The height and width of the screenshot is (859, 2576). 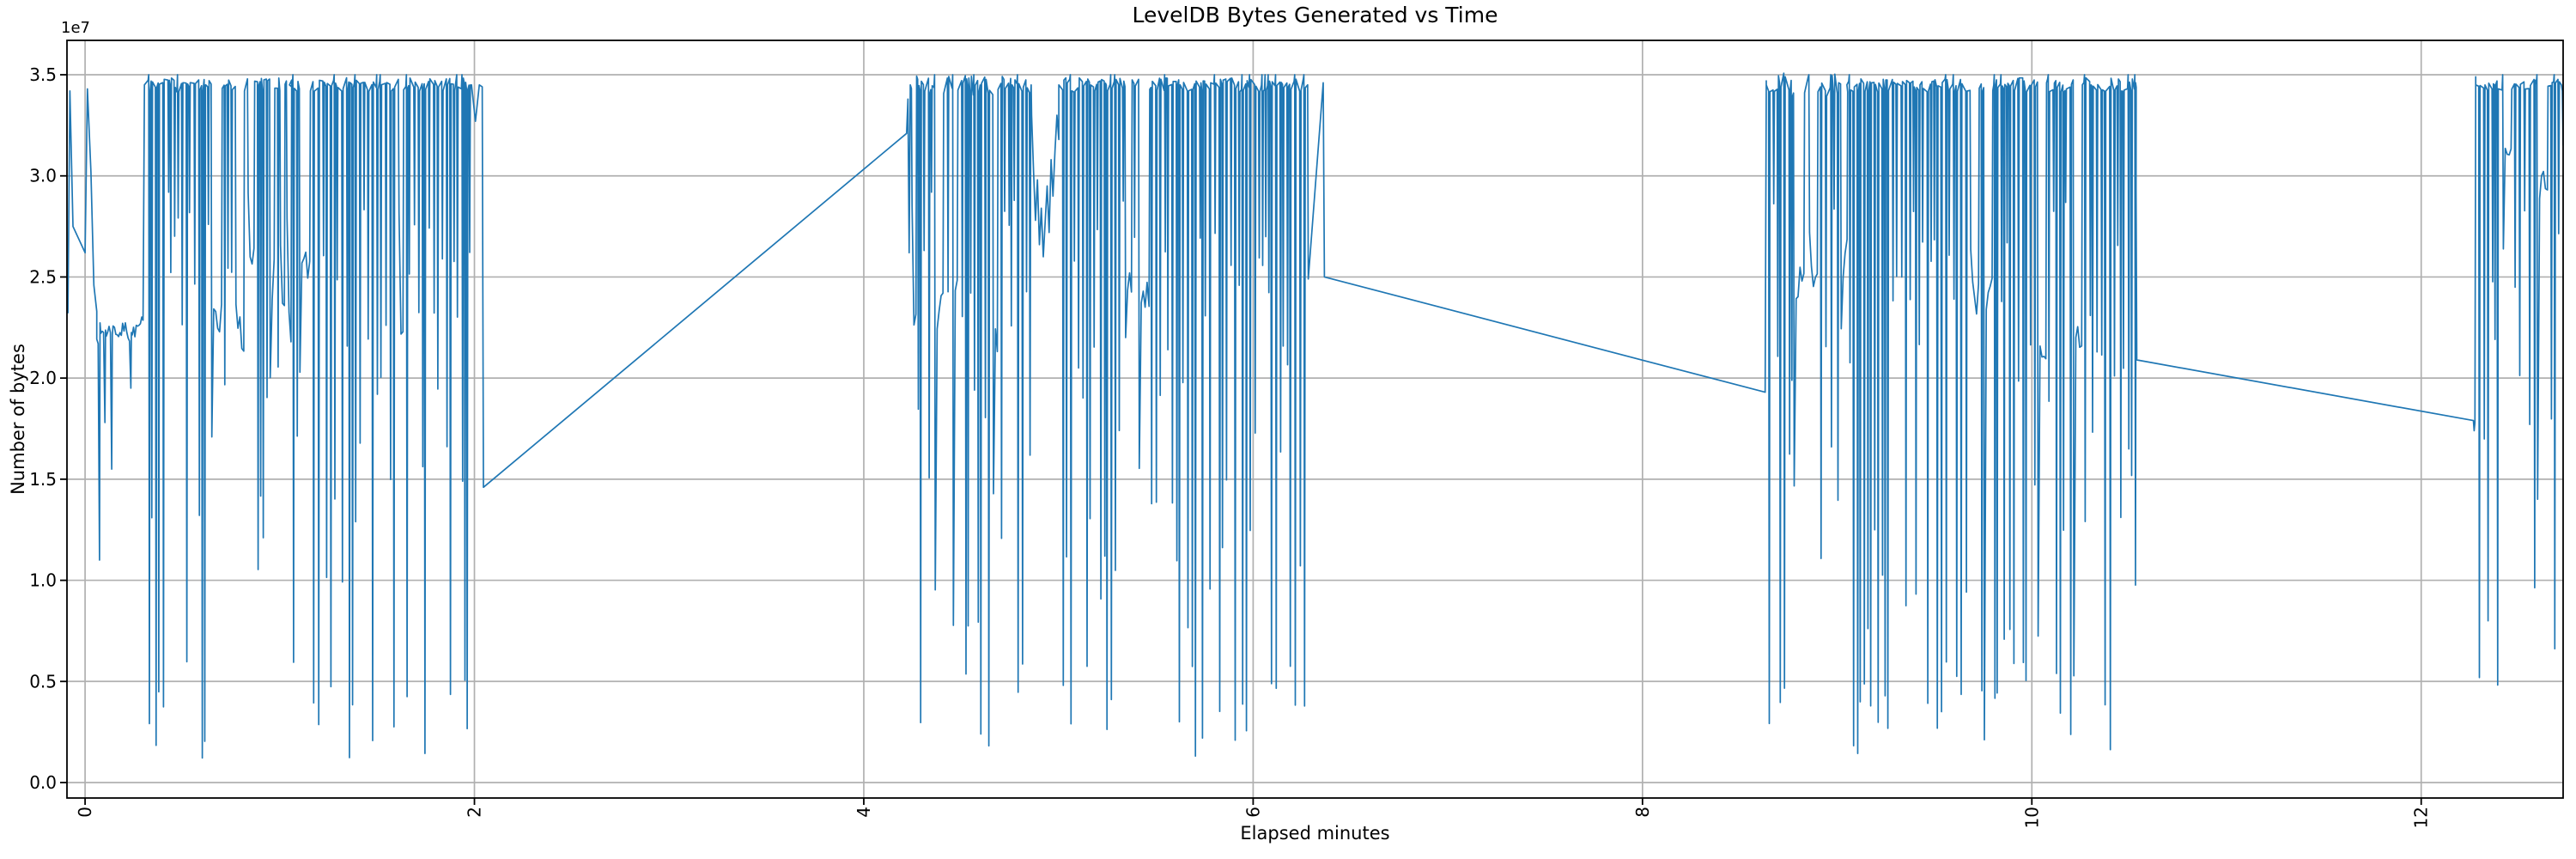 What do you see at coordinates (43, 176) in the screenshot?
I see `y-tick-label: 3.0` at bounding box center [43, 176].